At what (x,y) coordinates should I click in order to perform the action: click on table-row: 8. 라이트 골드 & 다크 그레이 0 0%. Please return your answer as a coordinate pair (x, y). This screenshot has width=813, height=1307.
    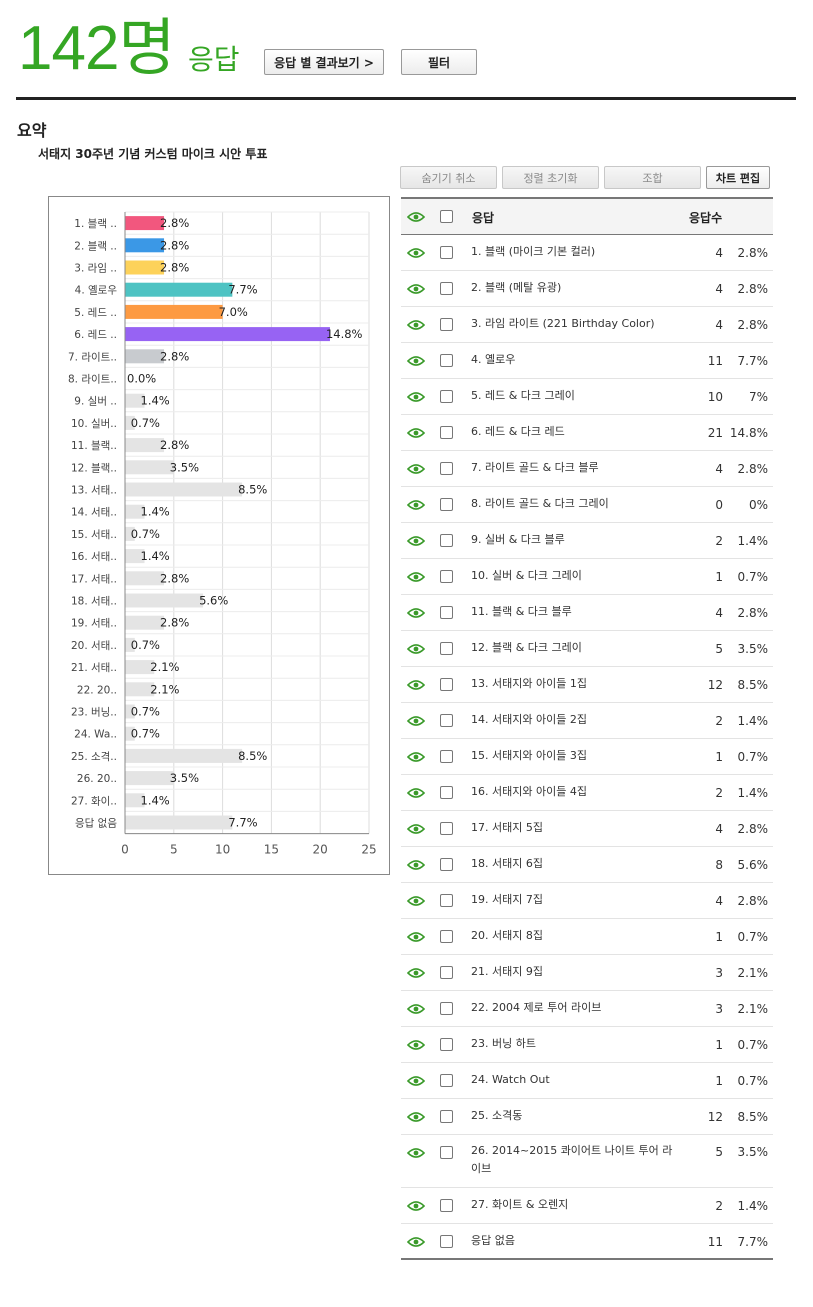
    Looking at the image, I should click on (587, 505).